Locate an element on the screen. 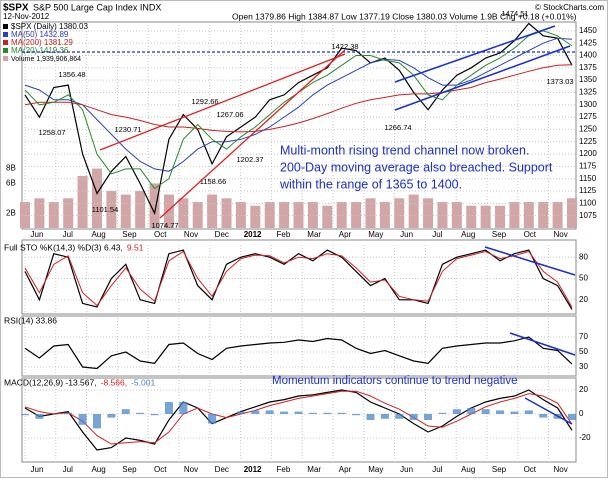 The width and height of the screenshot is (609, 479). month-label: Feb is located at coordinates (284, 234).